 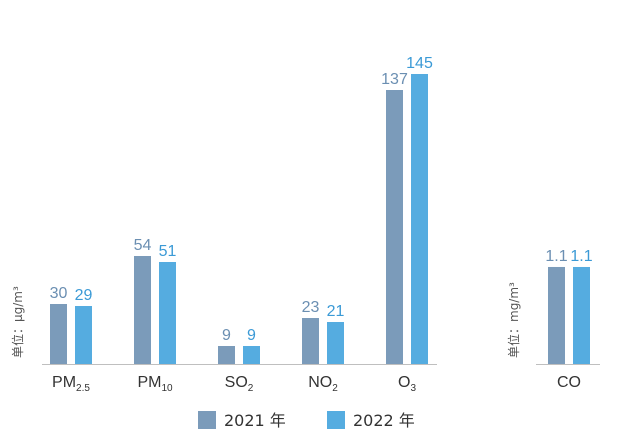 What do you see at coordinates (513, 320) in the screenshot?
I see `unit-label: 单位：mg/m³` at bounding box center [513, 320].